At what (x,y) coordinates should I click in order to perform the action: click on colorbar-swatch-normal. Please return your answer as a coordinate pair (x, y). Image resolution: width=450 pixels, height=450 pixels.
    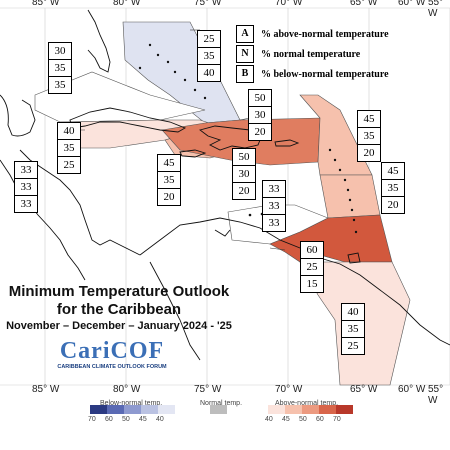
    Looking at the image, I should click on (218, 409).